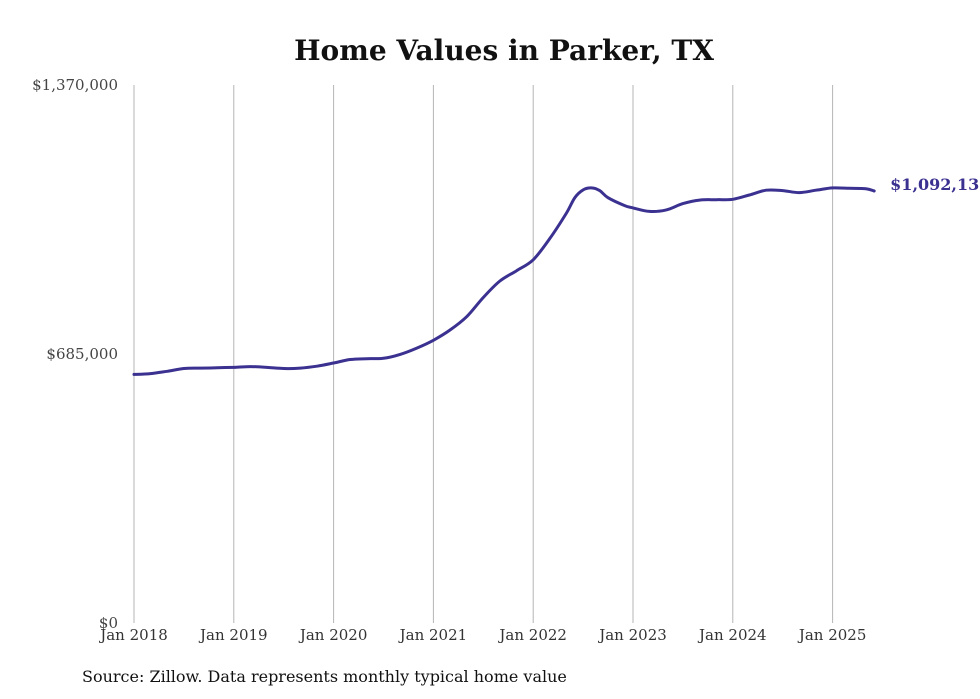 Image resolution: width=980 pixels, height=699 pixels. I want to click on x-tick-label: Jan 2025, so click(832, 635).